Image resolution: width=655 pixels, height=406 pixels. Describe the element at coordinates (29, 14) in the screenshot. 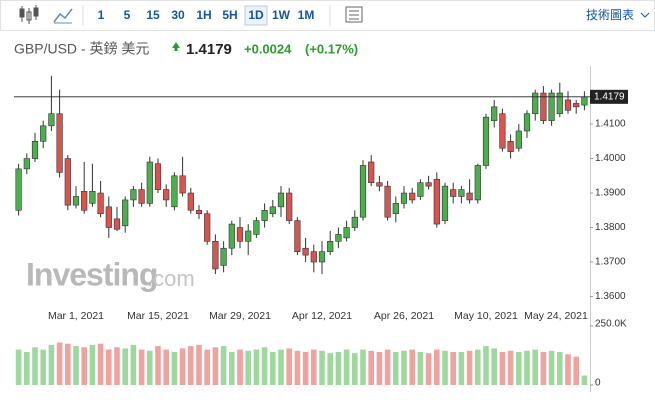

I see `candle-icon` at that location.